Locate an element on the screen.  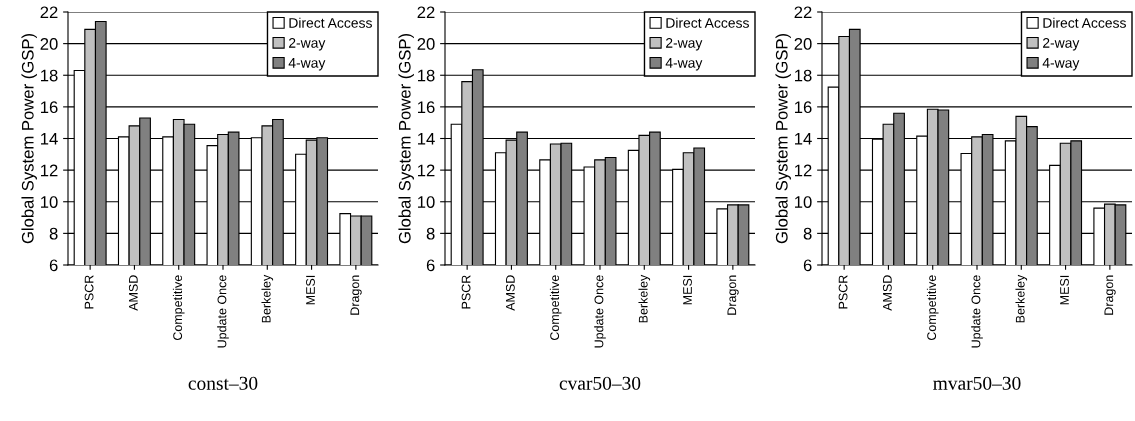
x-axis-title: mvar50–30 is located at coordinates (977, 383).